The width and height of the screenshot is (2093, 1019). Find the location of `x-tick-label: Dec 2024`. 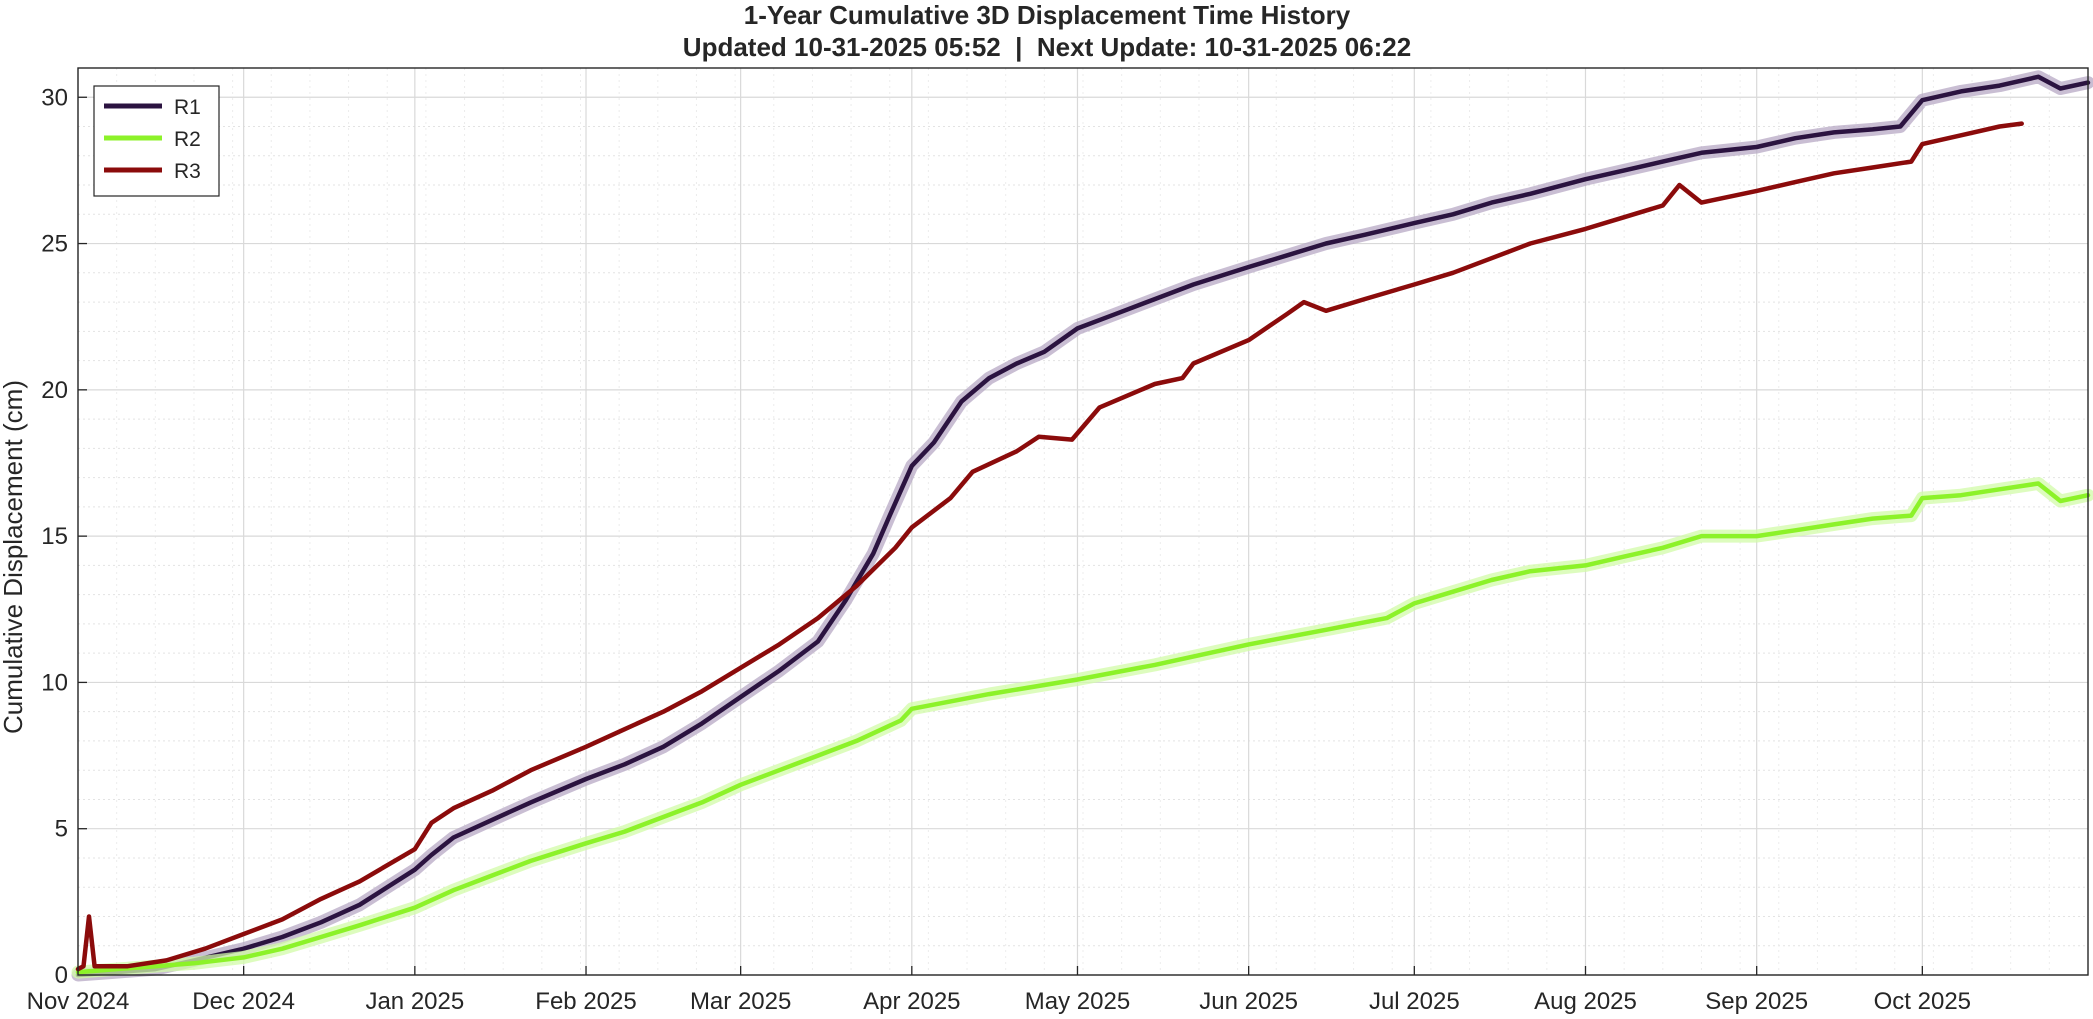

x-tick-label: Dec 2024 is located at coordinates (243, 1001).